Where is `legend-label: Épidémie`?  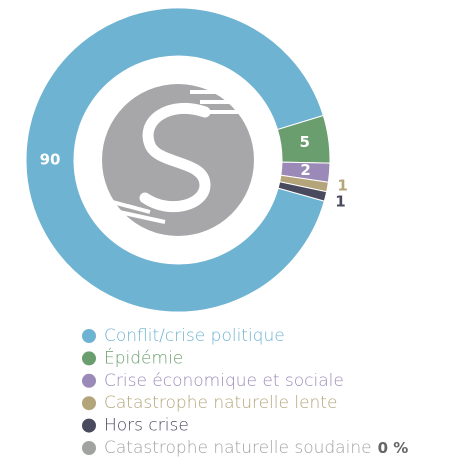 legend-label: Épidémie is located at coordinates (143, 357).